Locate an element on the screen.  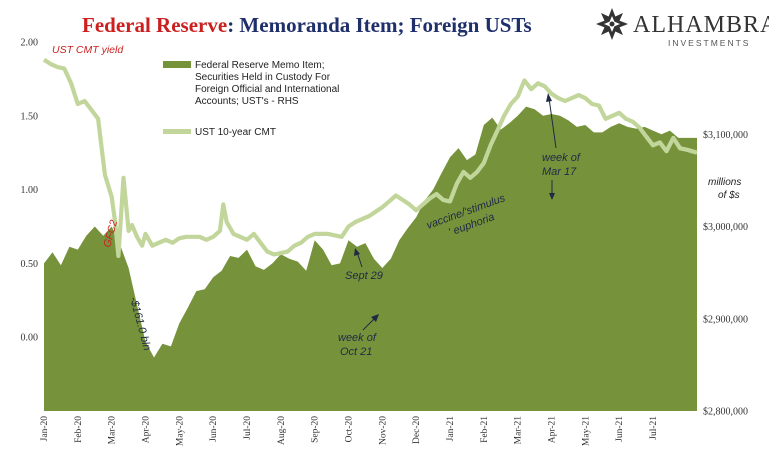
legend-label-area-l3: Foreign Official and International is located at coordinates (267, 89).